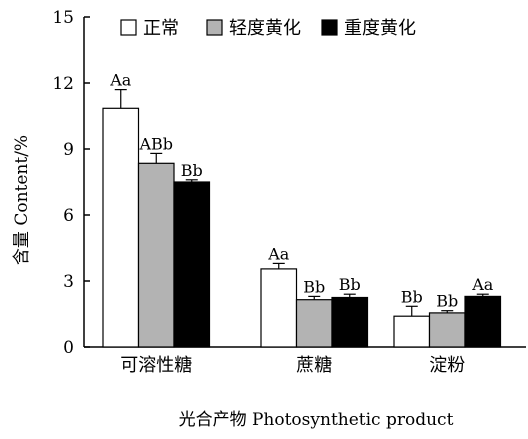  Describe the element at coordinates (314, 365) in the screenshot. I see `x-tick-label-1: 蔗糖` at that location.